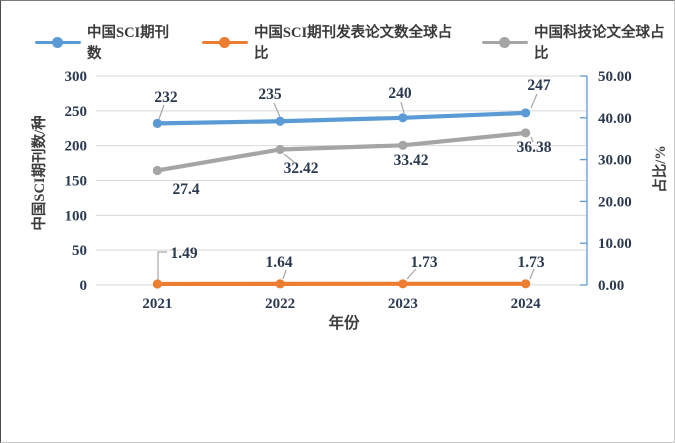 The height and width of the screenshot is (443, 675). Describe the element at coordinates (615, 161) in the screenshot. I see `right-axis-tick-label: 30.00` at that location.